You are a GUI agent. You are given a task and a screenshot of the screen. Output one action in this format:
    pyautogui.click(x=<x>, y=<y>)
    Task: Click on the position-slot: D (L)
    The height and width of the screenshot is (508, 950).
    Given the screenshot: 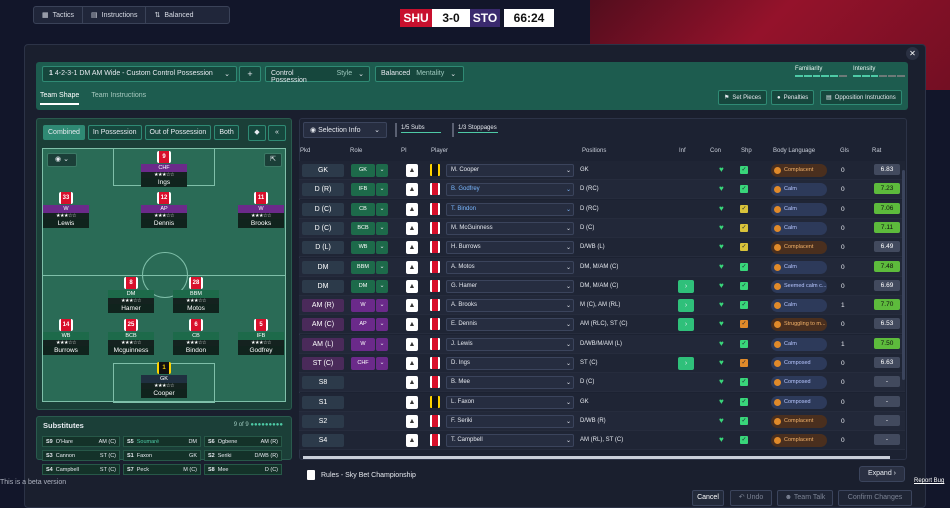 What is the action you would take?
    pyautogui.click(x=323, y=248)
    